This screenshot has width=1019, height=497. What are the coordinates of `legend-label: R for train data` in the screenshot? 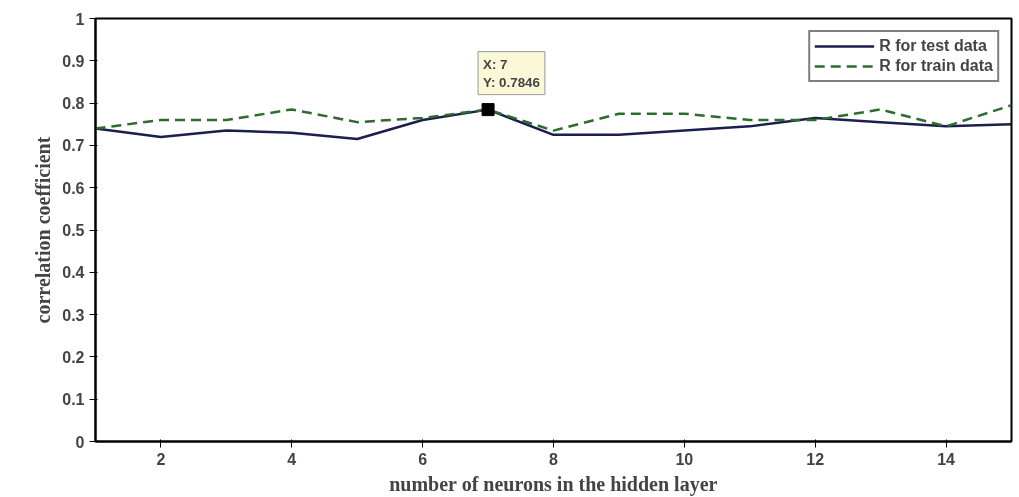 It's located at (936, 66).